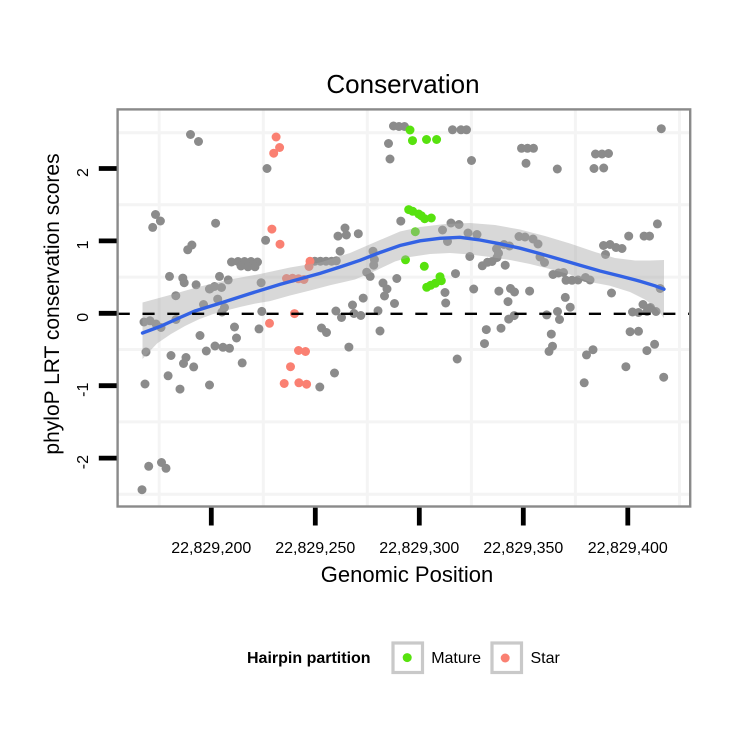 This screenshot has height=755, width=750. Describe the element at coordinates (309, 658) in the screenshot. I see `svg-text: Hairpin partition` at that location.